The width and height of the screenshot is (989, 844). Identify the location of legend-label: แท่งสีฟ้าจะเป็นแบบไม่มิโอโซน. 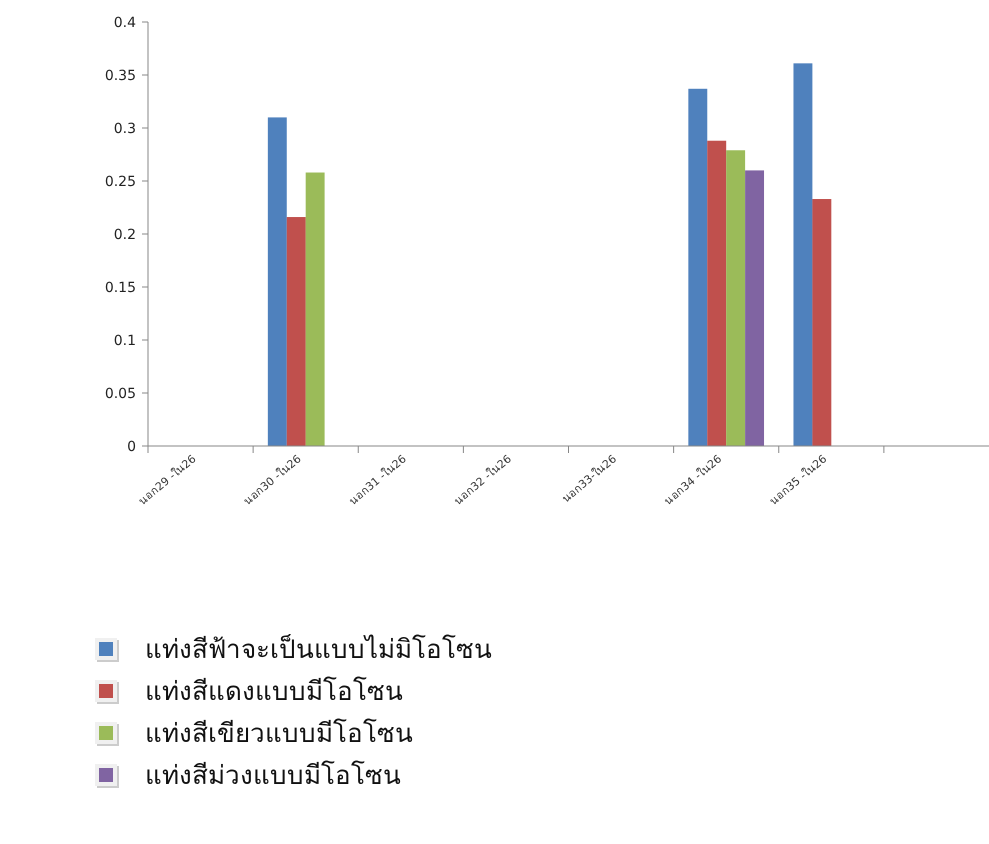
(318, 648).